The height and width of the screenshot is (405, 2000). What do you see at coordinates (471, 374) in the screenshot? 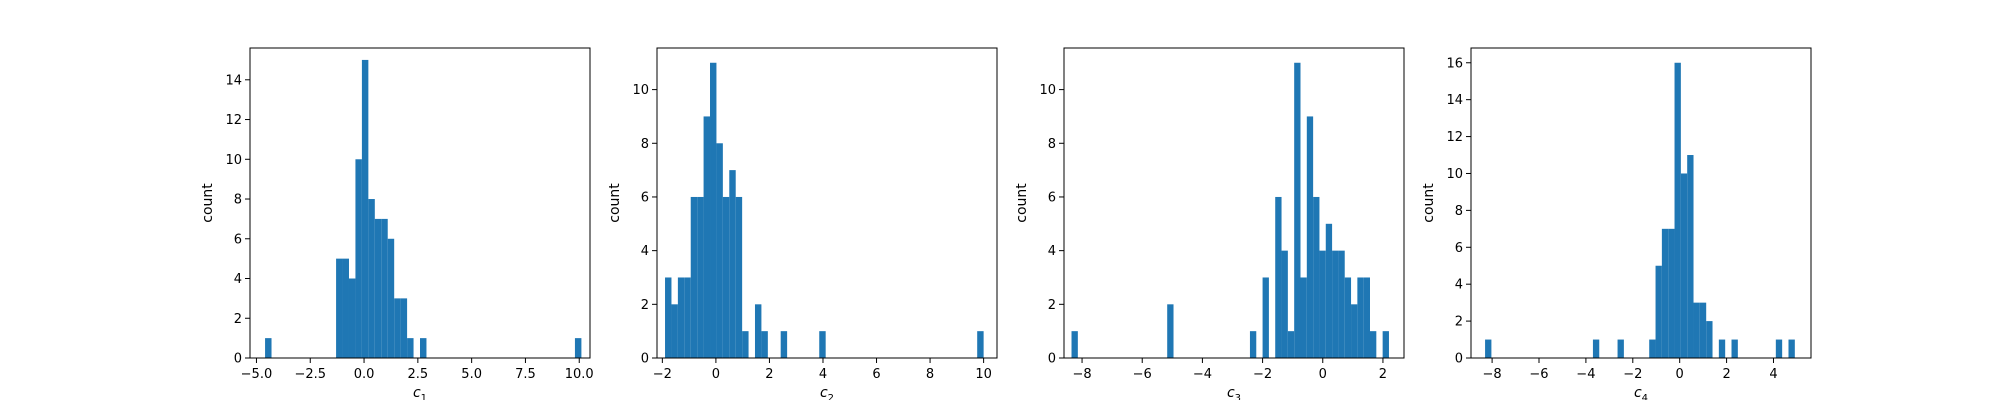
I see `x-tick-label: 5.0` at bounding box center [471, 374].